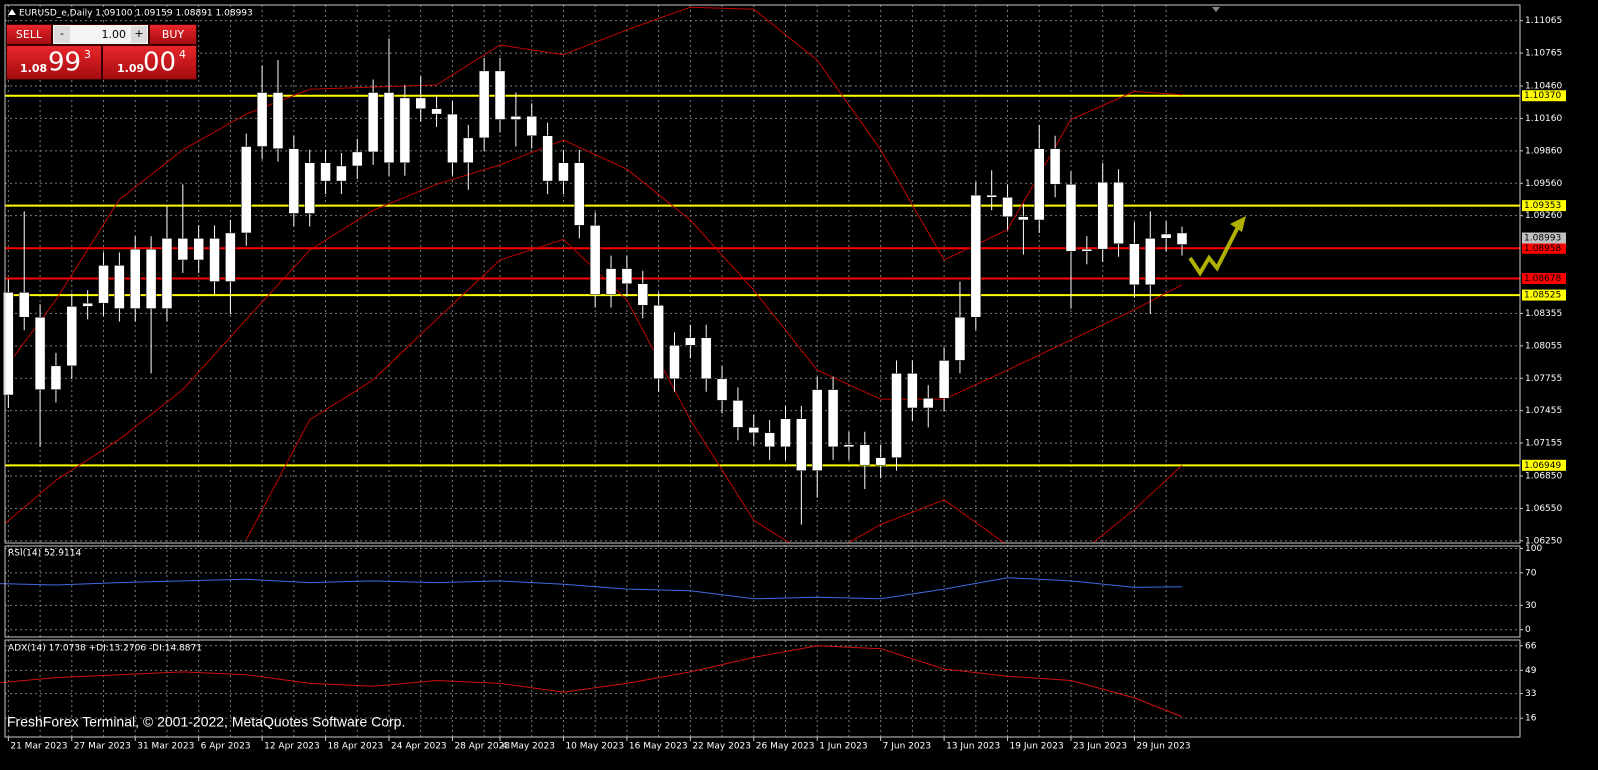 The height and width of the screenshot is (770, 1598). What do you see at coordinates (87, 54) in the screenshot?
I see `bid-point: 3` at bounding box center [87, 54].